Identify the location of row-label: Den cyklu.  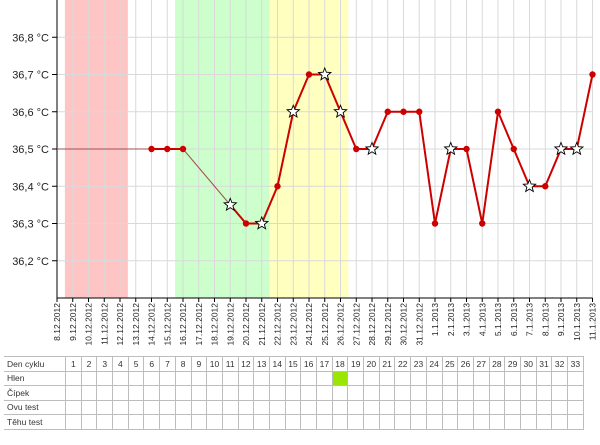
(35, 364).